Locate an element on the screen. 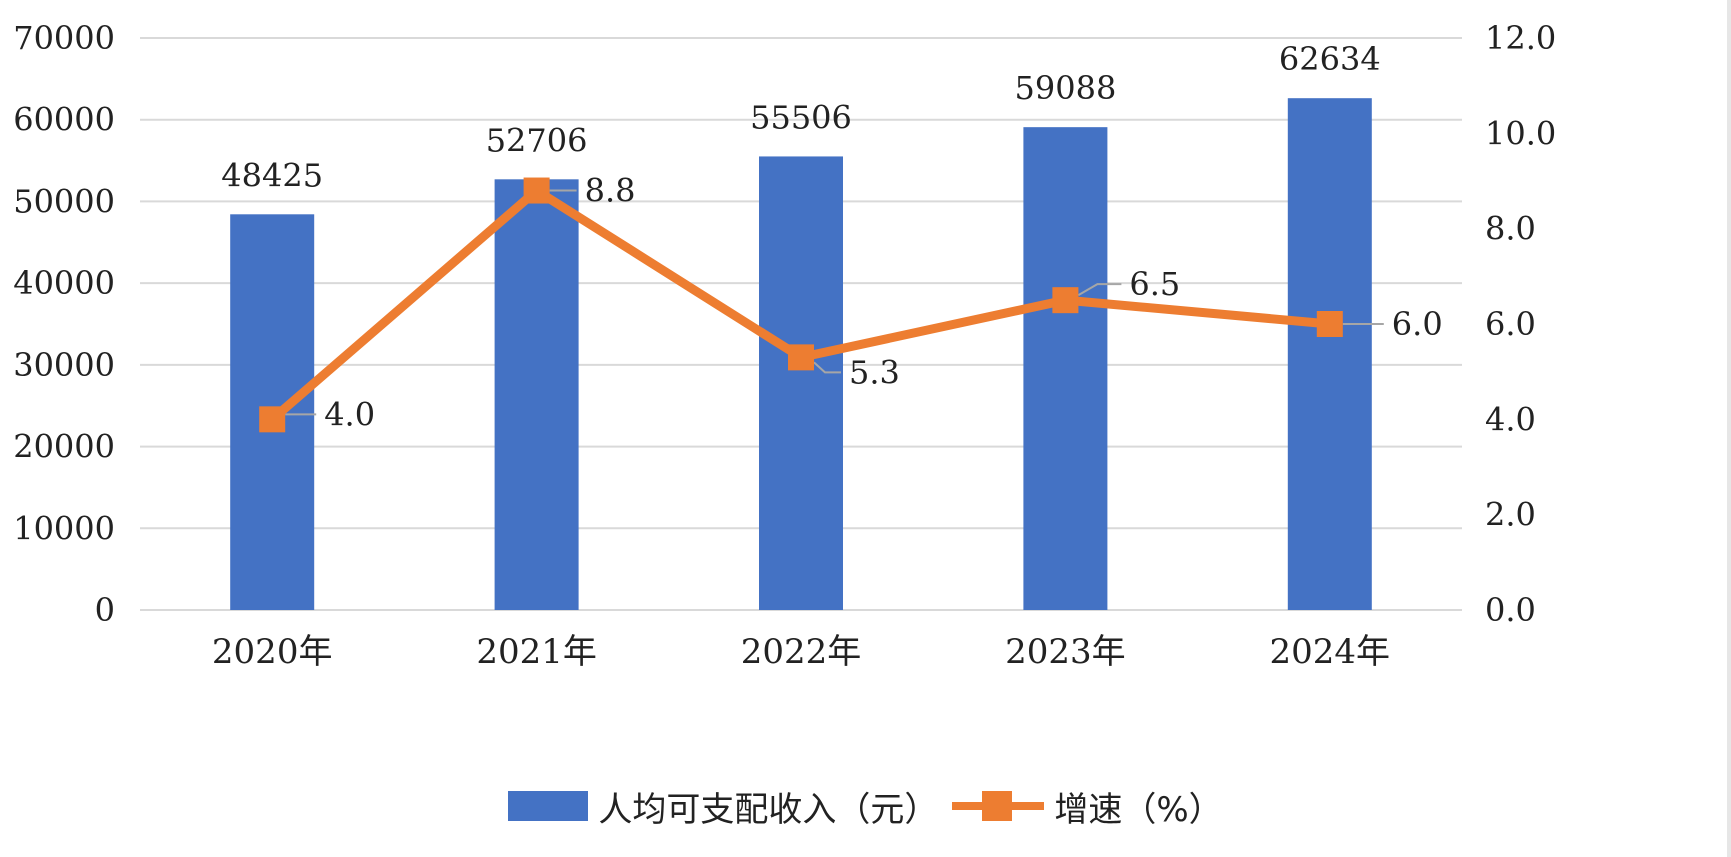 This screenshot has width=1731, height=857. page-edge is located at coordinates (1729, 428).